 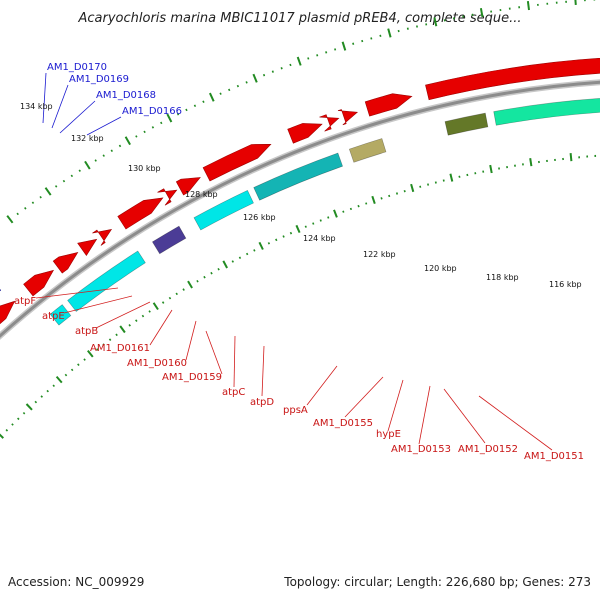 What do you see at coordinates (343, 423) in the screenshot?
I see `gene-label-am1-d0155: AM1_D0155` at bounding box center [343, 423].